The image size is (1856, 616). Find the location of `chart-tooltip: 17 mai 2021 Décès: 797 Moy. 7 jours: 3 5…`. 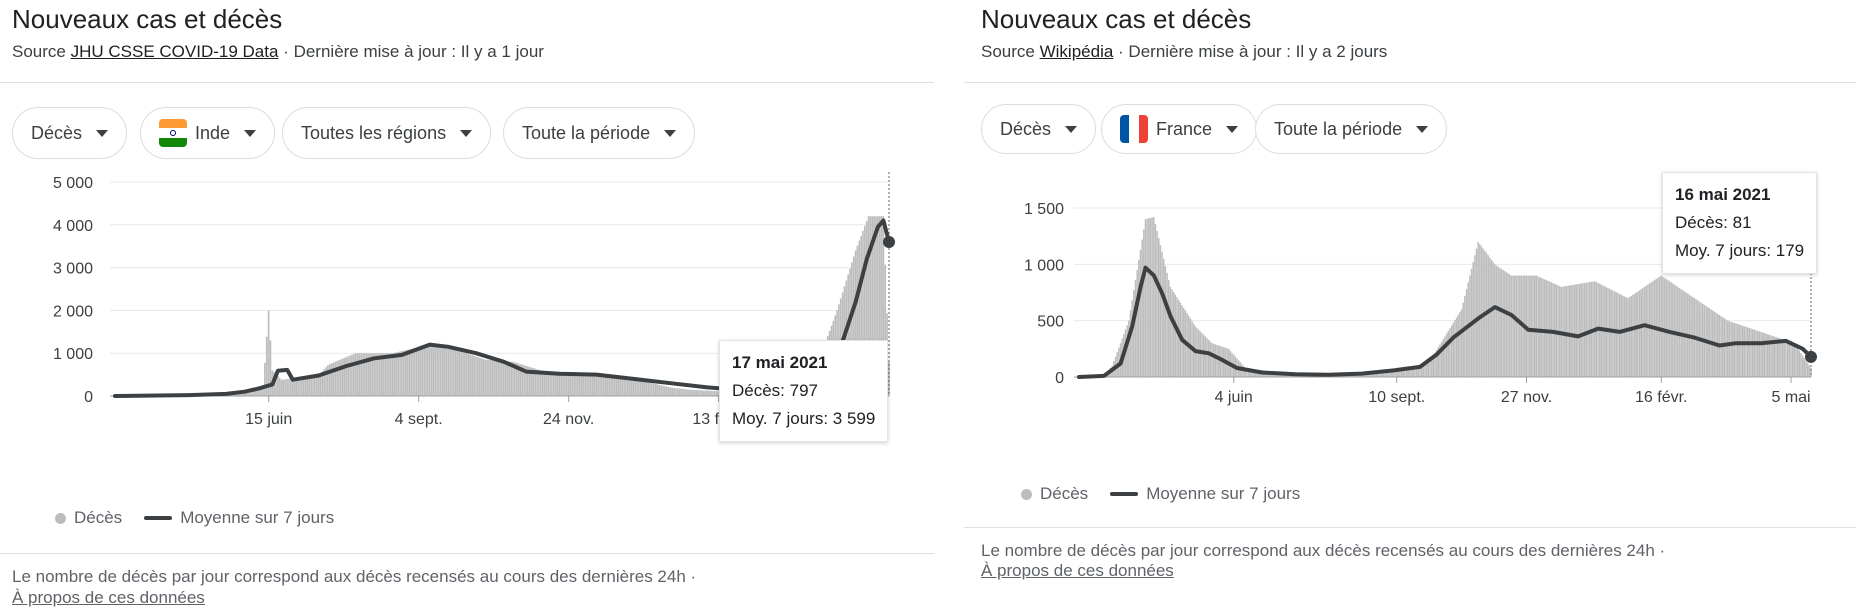

chart-tooltip: 17 mai 2021 Décès: 797 Moy. 7 jours: 3 5… is located at coordinates (804, 391).